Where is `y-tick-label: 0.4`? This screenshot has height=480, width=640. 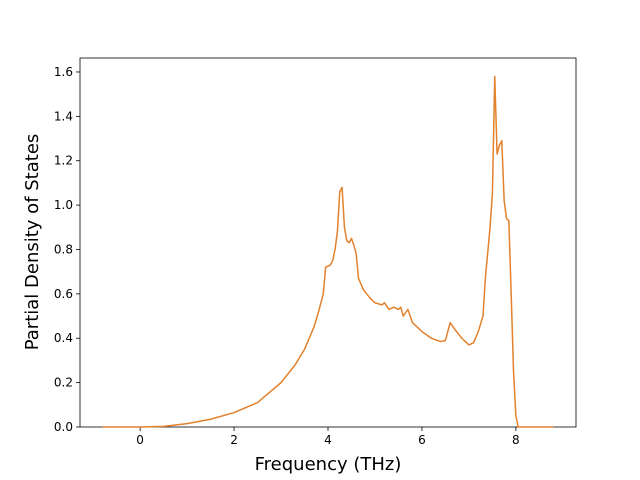
y-tick-label: 0.4 is located at coordinates (63, 338).